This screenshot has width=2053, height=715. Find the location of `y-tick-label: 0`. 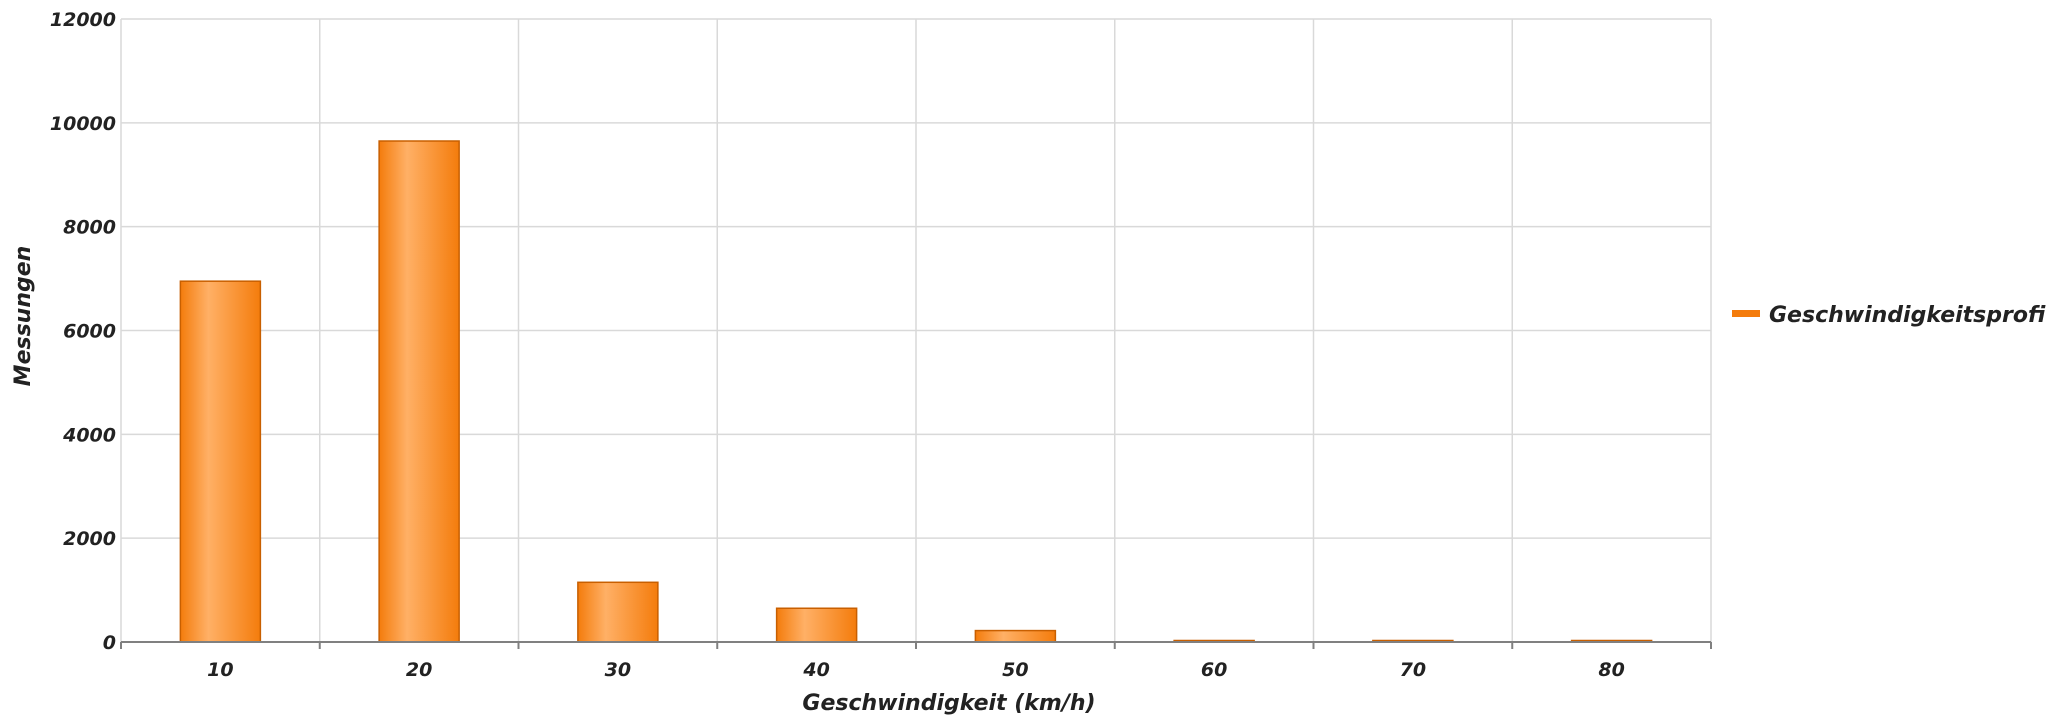

y-tick-label: 0 is located at coordinates (109, 643).